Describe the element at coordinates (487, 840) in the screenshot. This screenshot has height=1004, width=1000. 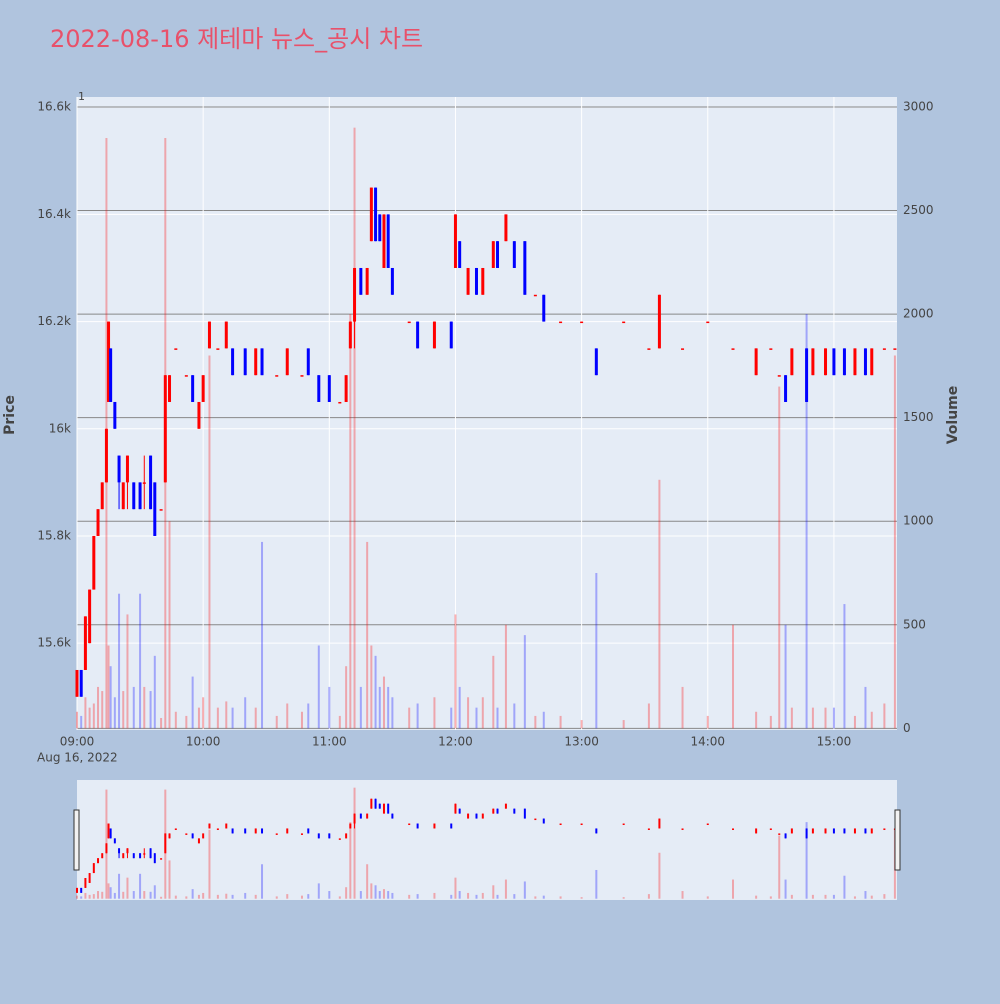
I see `range-slider` at that location.